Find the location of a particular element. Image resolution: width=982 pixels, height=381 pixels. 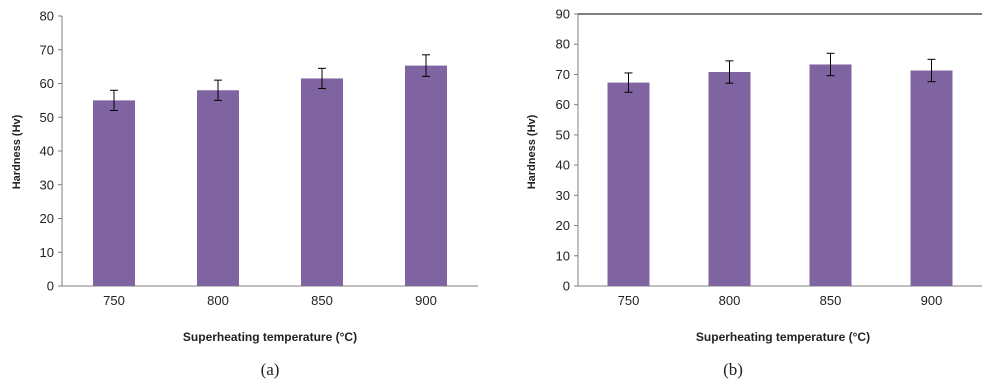

chart-a-x-axis-label: Superheating temperature (°C) is located at coordinates (270, 337).